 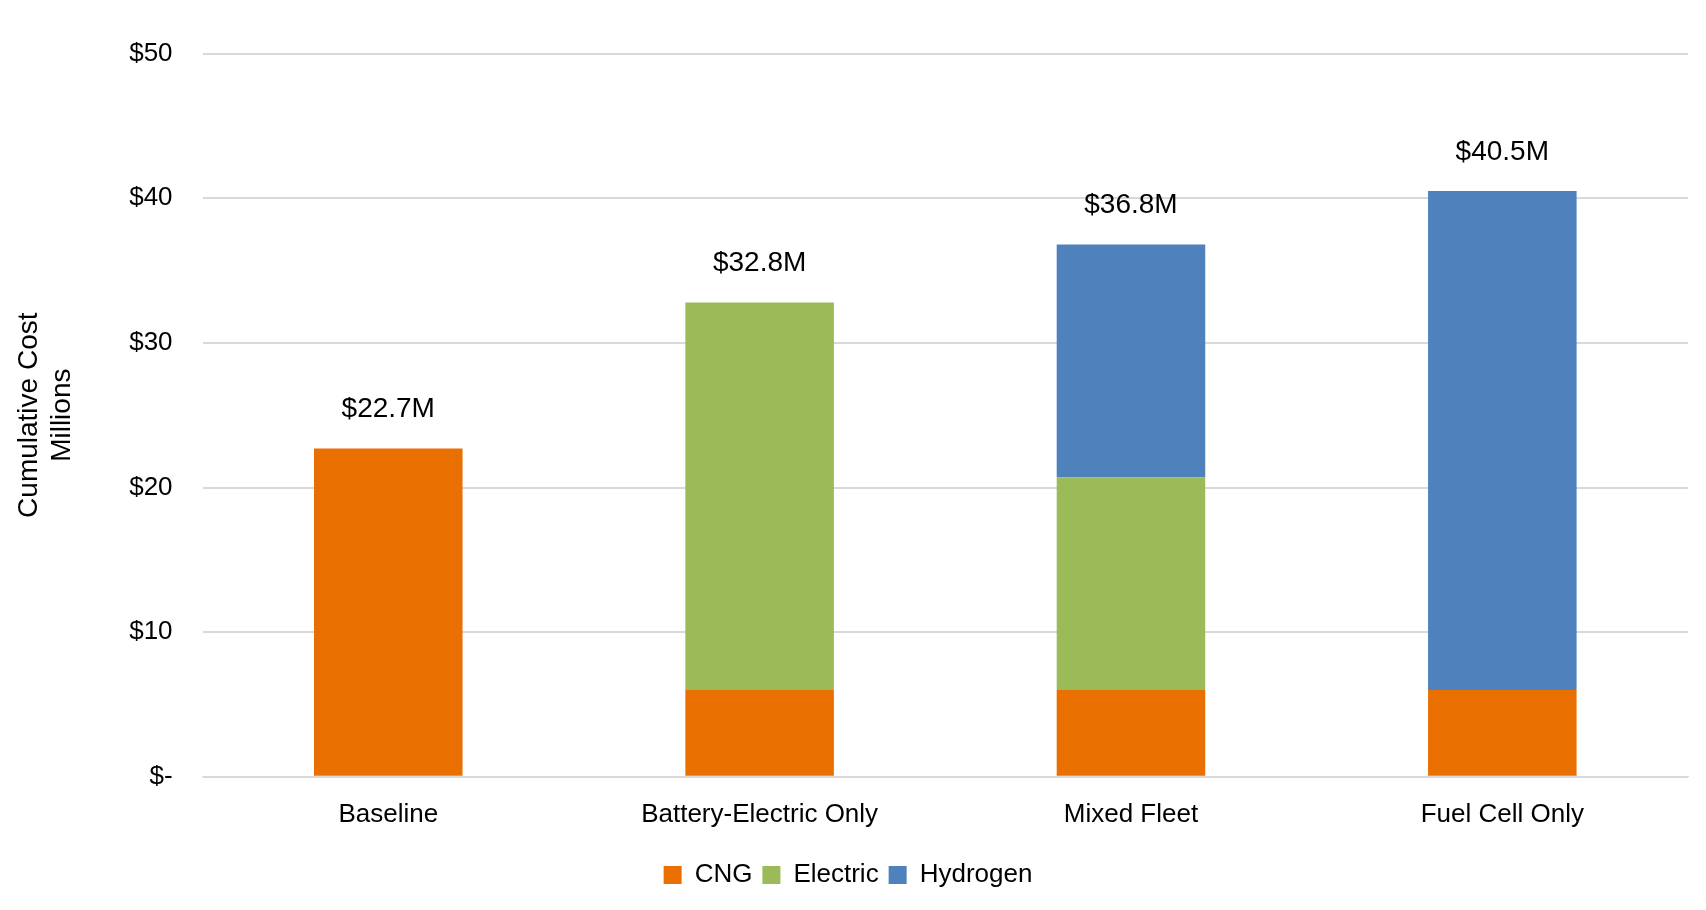 I want to click on y-tick-label: $10, so click(x=151, y=630).